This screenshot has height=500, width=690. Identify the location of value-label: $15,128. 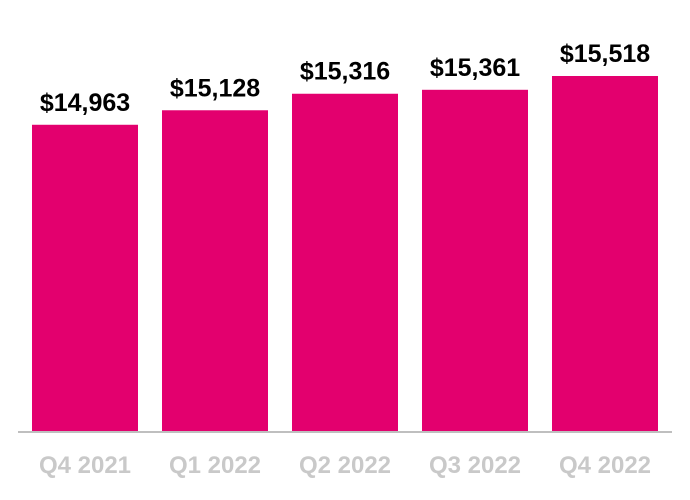
(215, 88).